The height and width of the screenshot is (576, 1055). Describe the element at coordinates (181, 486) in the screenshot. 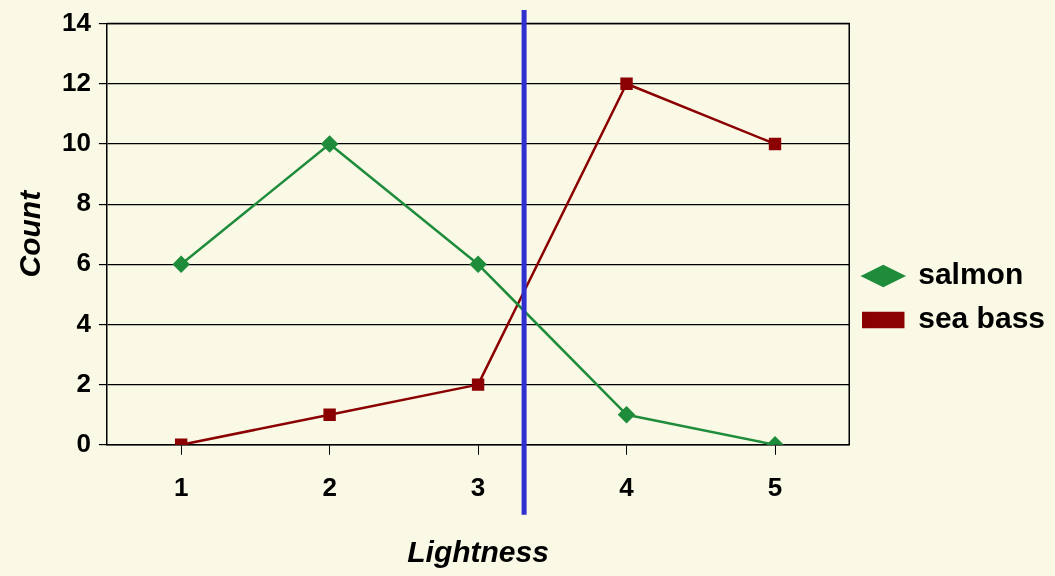

I see `x-tick-label: 1` at that location.